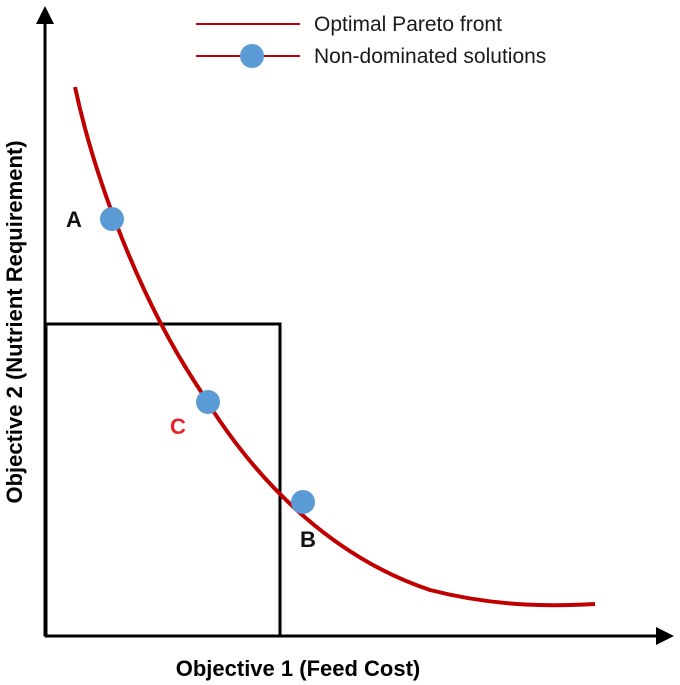 The width and height of the screenshot is (680, 685). Describe the element at coordinates (252, 56) in the screenshot. I see `legend-solutions-swatch-dot` at that location.